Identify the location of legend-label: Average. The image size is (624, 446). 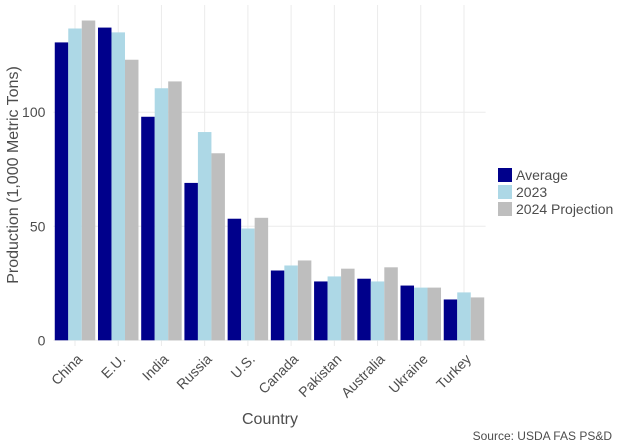
(542, 175).